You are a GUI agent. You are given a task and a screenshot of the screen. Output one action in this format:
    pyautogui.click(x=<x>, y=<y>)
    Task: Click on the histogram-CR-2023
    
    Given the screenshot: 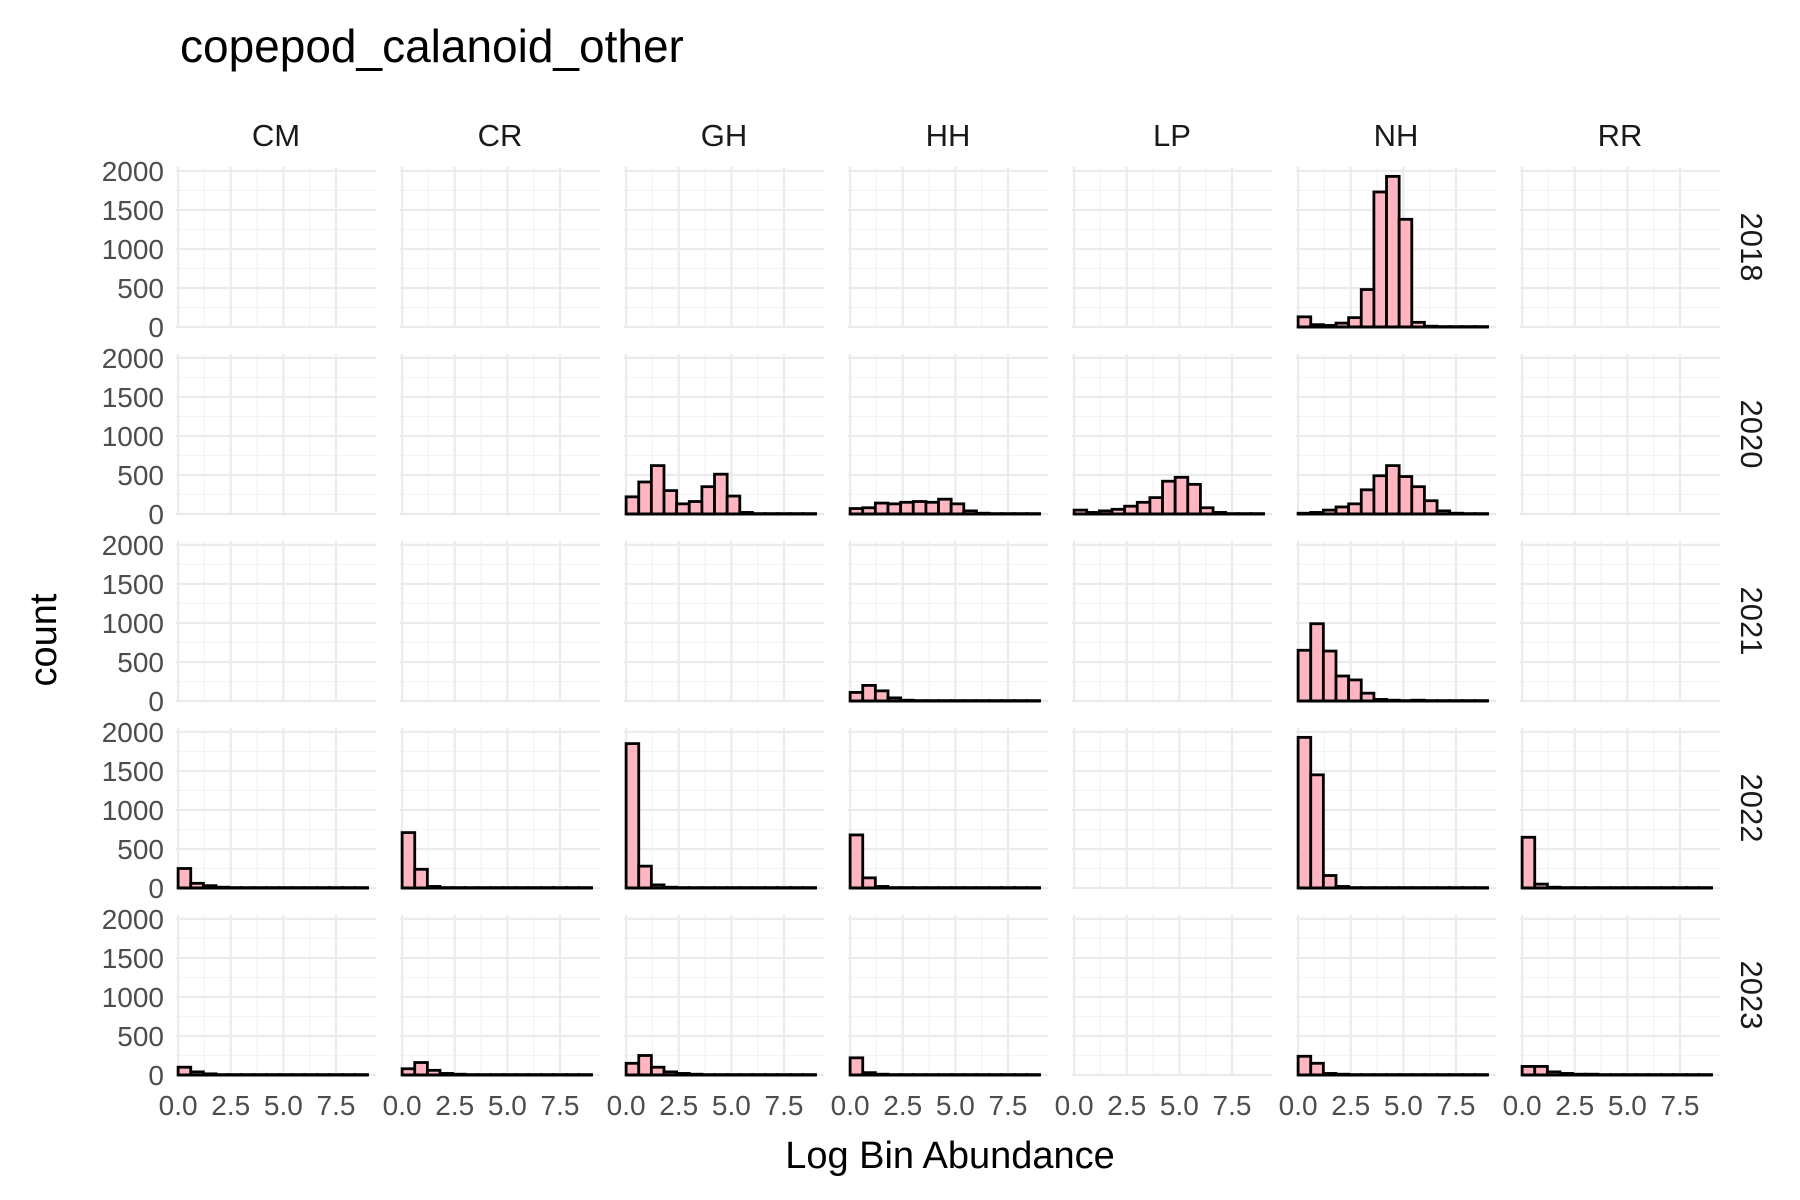 What is the action you would take?
    pyautogui.click(x=496, y=1069)
    